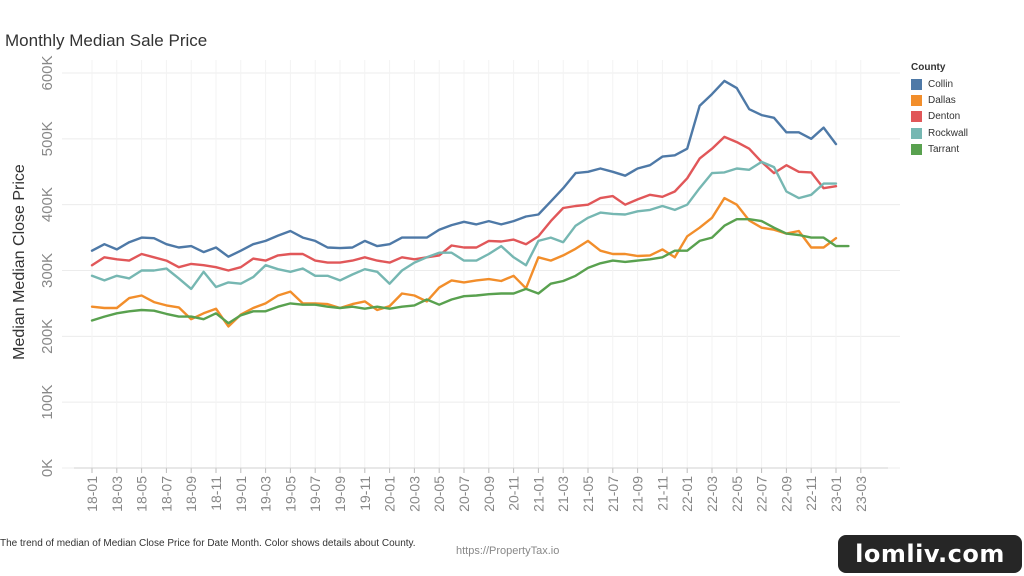  Describe the element at coordinates (191, 494) in the screenshot. I see `x-tick-label: 18-09` at that location.